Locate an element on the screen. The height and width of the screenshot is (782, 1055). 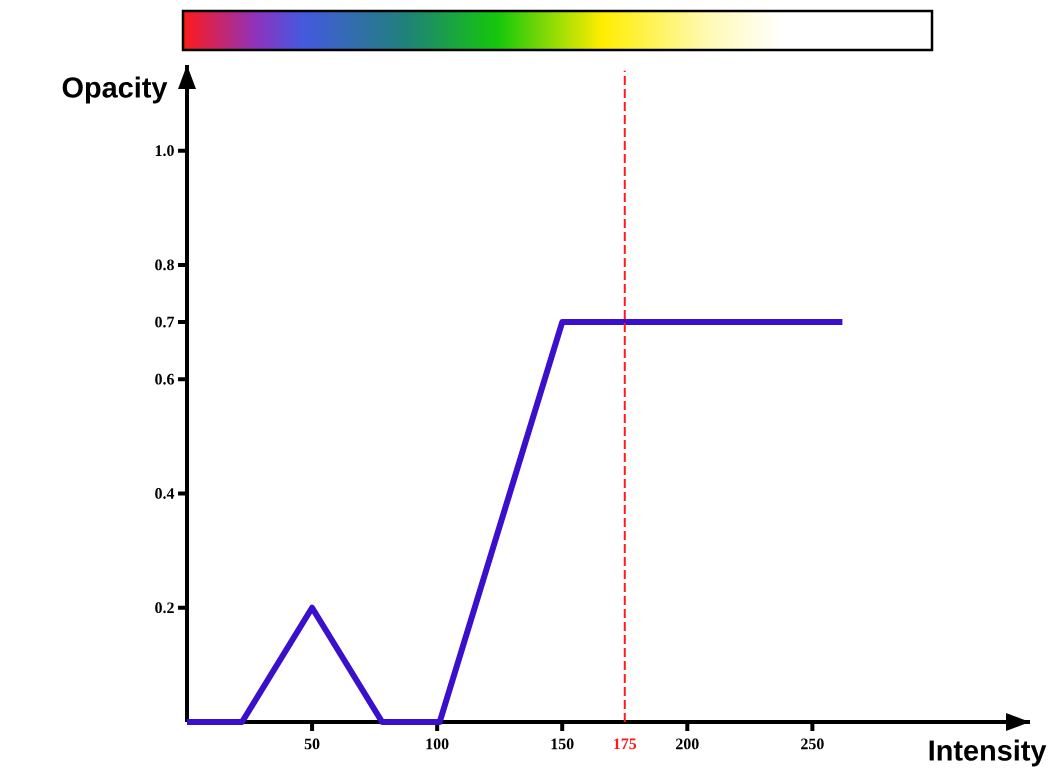
x-tick-label: 200 is located at coordinates (687, 744).